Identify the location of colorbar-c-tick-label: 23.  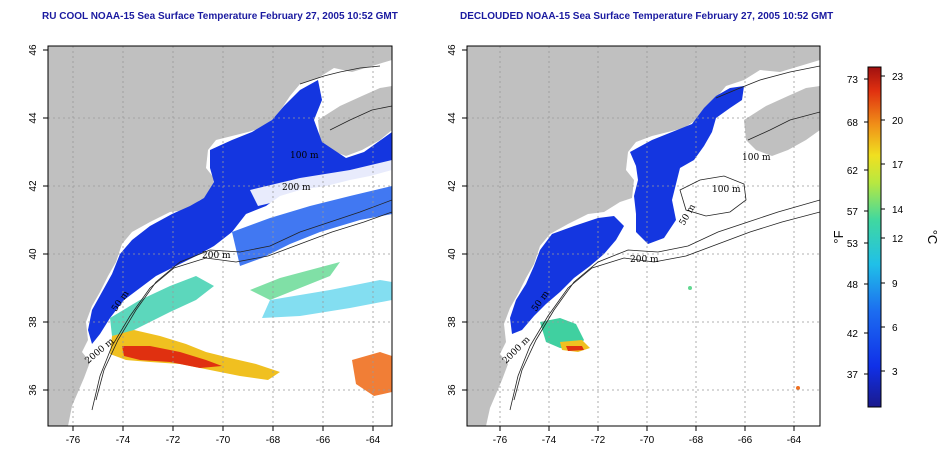
(898, 77).